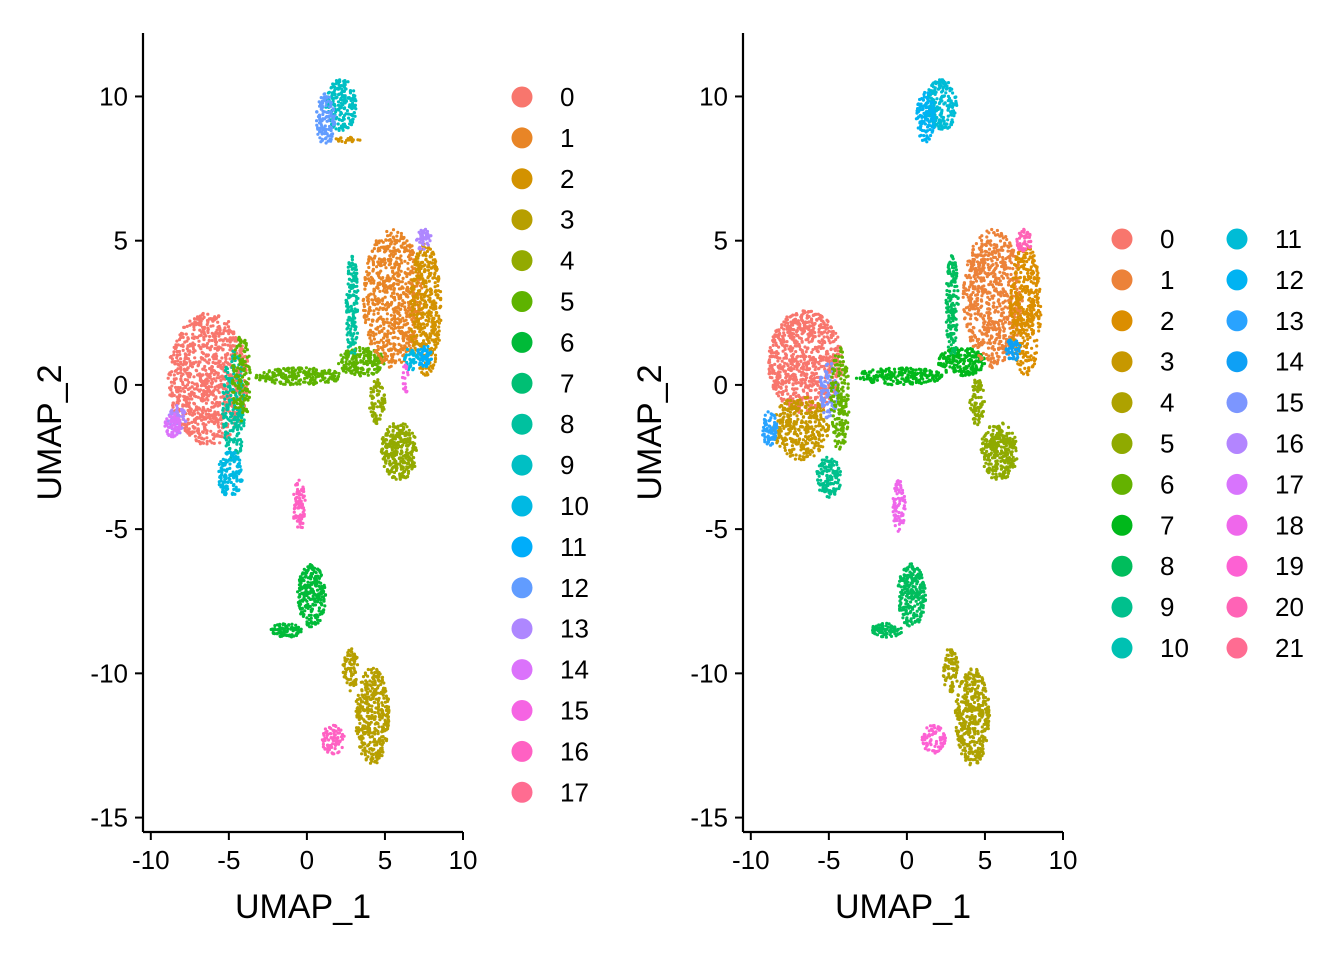  I want to click on cluster-6-points, so click(312, 596).